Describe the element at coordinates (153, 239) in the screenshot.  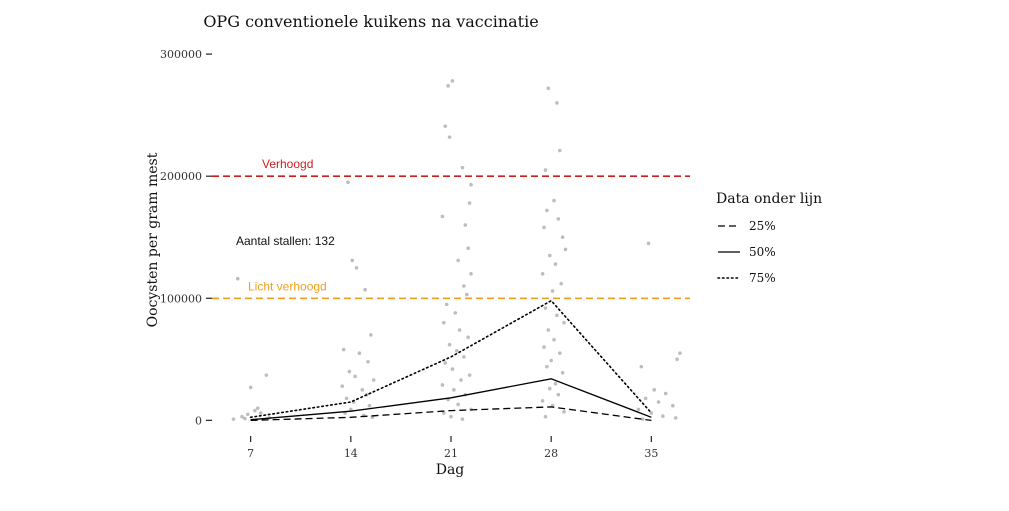
I see `y-axis-label: Oocysten per gram mest` at that location.